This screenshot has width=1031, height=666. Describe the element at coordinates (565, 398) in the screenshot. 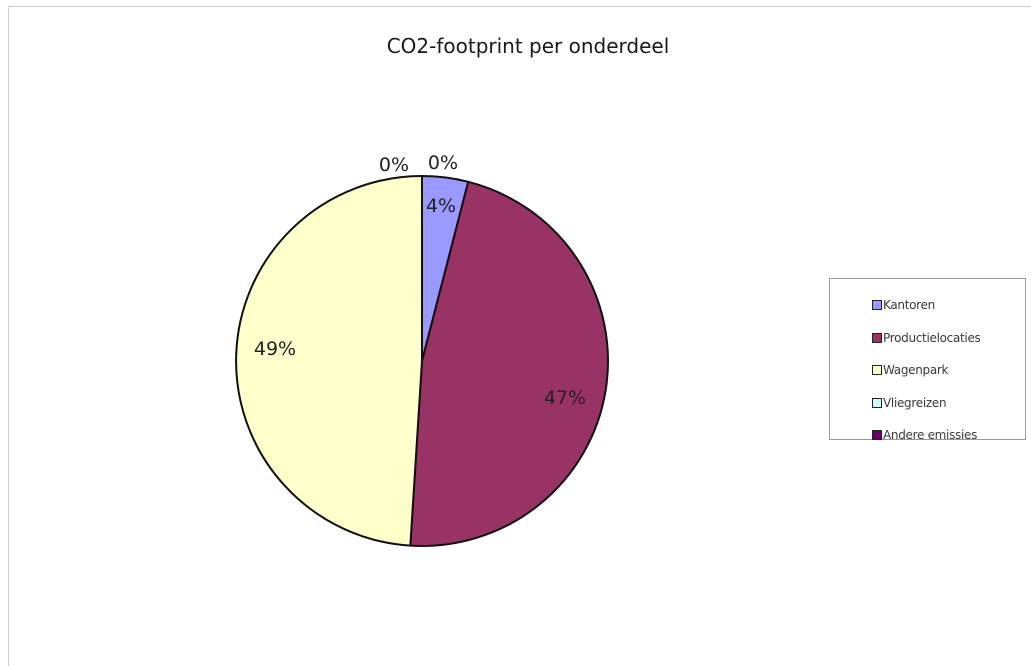

I see `data-label-productielocaties: 47%` at that location.